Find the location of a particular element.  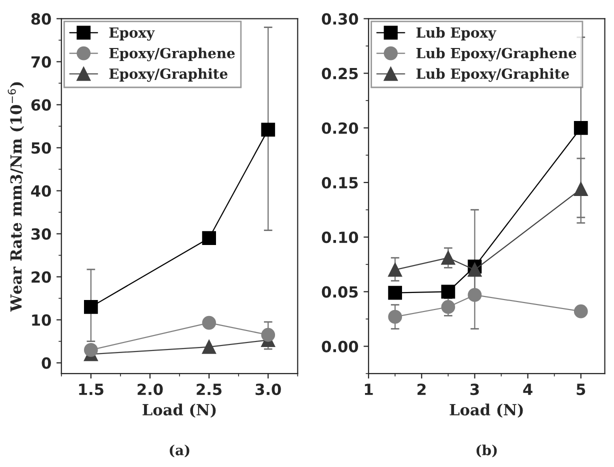

y-axis-title: Wear Rate mm3/Nm (10$^{−6}$) is located at coordinates (16, 197).